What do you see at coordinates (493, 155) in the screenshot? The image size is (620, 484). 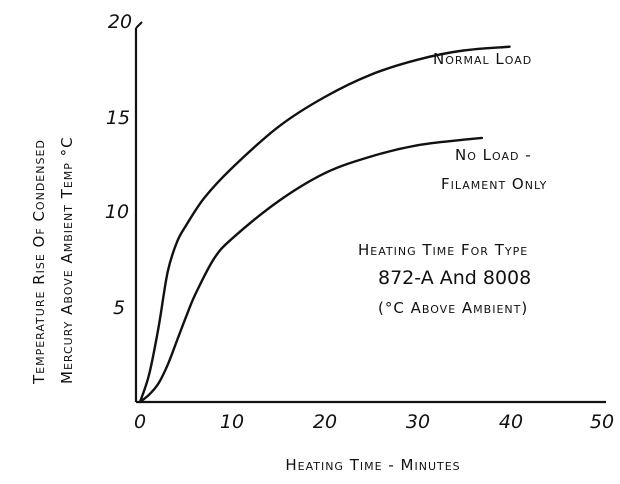 I see `series-label-no-load-line-1: No Load -` at bounding box center [493, 155].